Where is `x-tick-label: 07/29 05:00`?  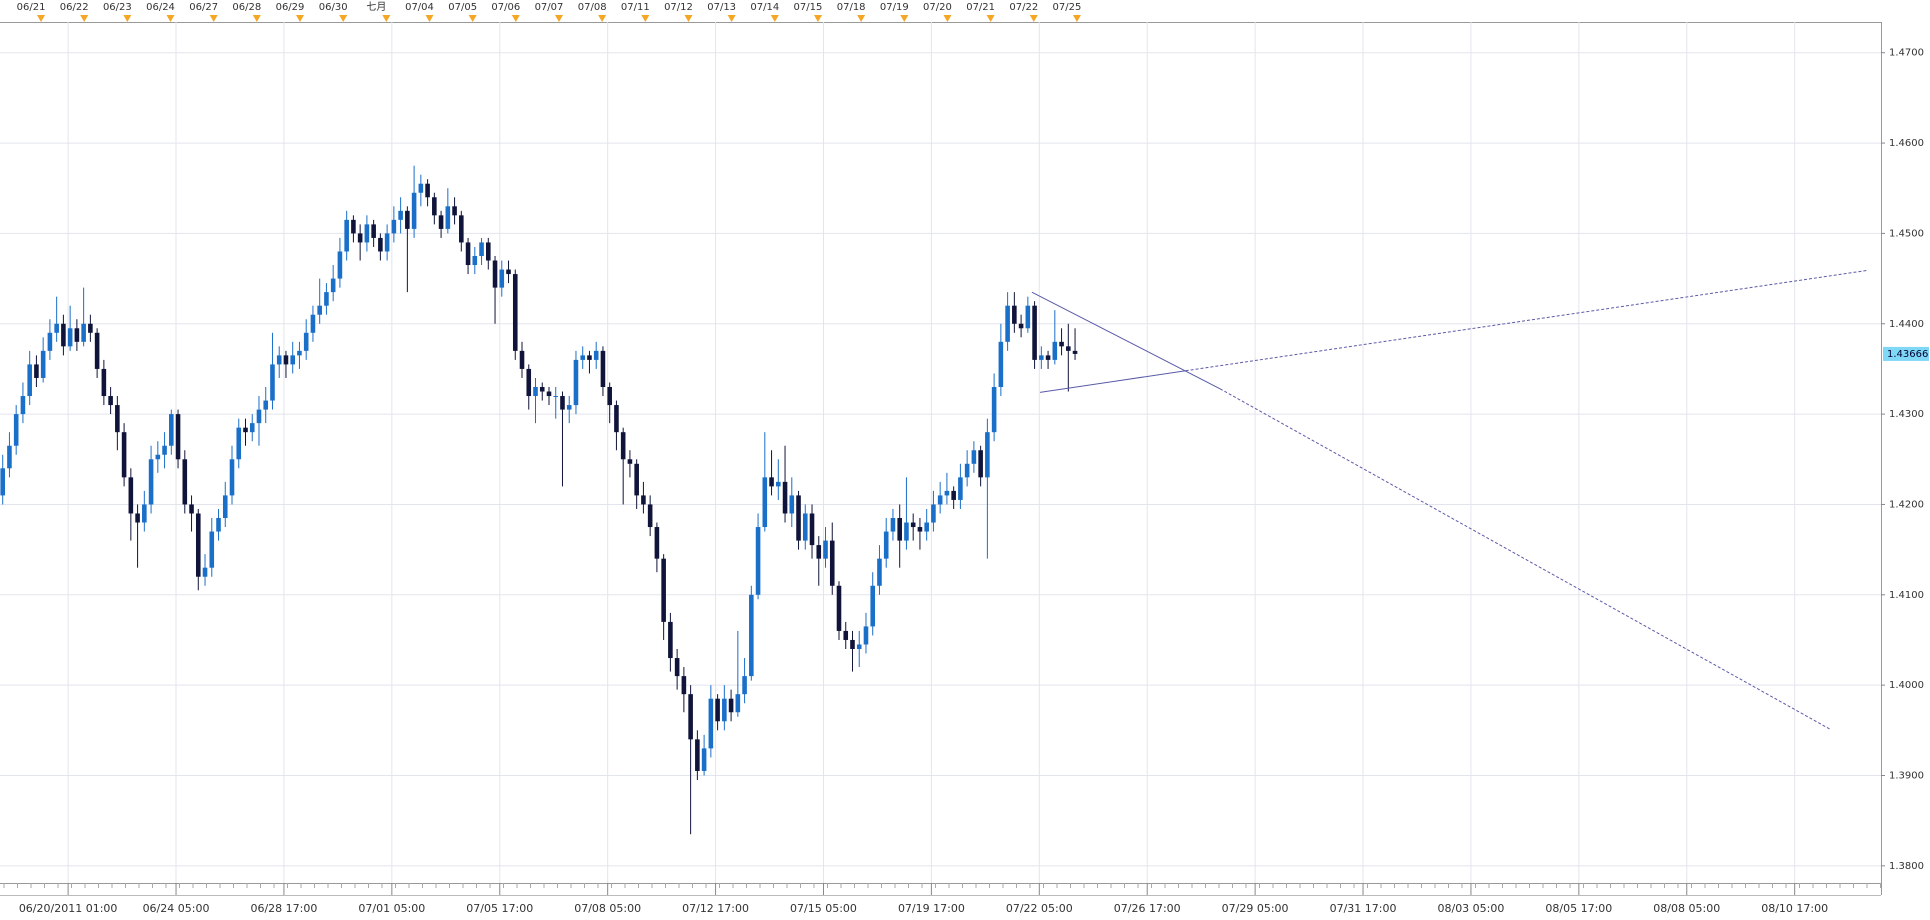 x-tick-label: 07/29 05:00 is located at coordinates (1255, 908).